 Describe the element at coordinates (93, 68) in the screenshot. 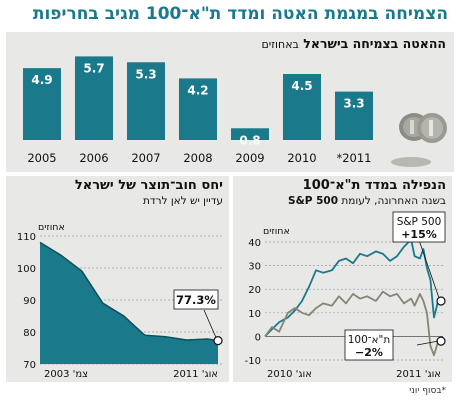

I see `bar-value-label: 5.7` at that location.